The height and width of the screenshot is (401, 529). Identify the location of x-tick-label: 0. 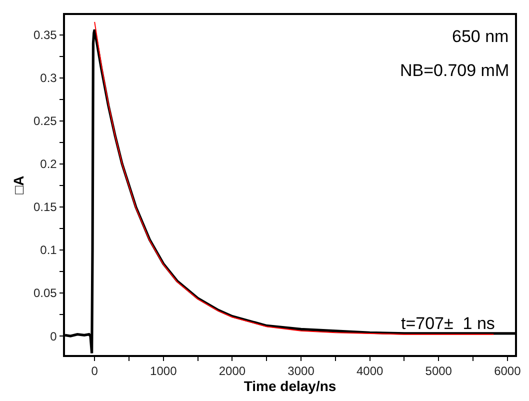
(94, 371).